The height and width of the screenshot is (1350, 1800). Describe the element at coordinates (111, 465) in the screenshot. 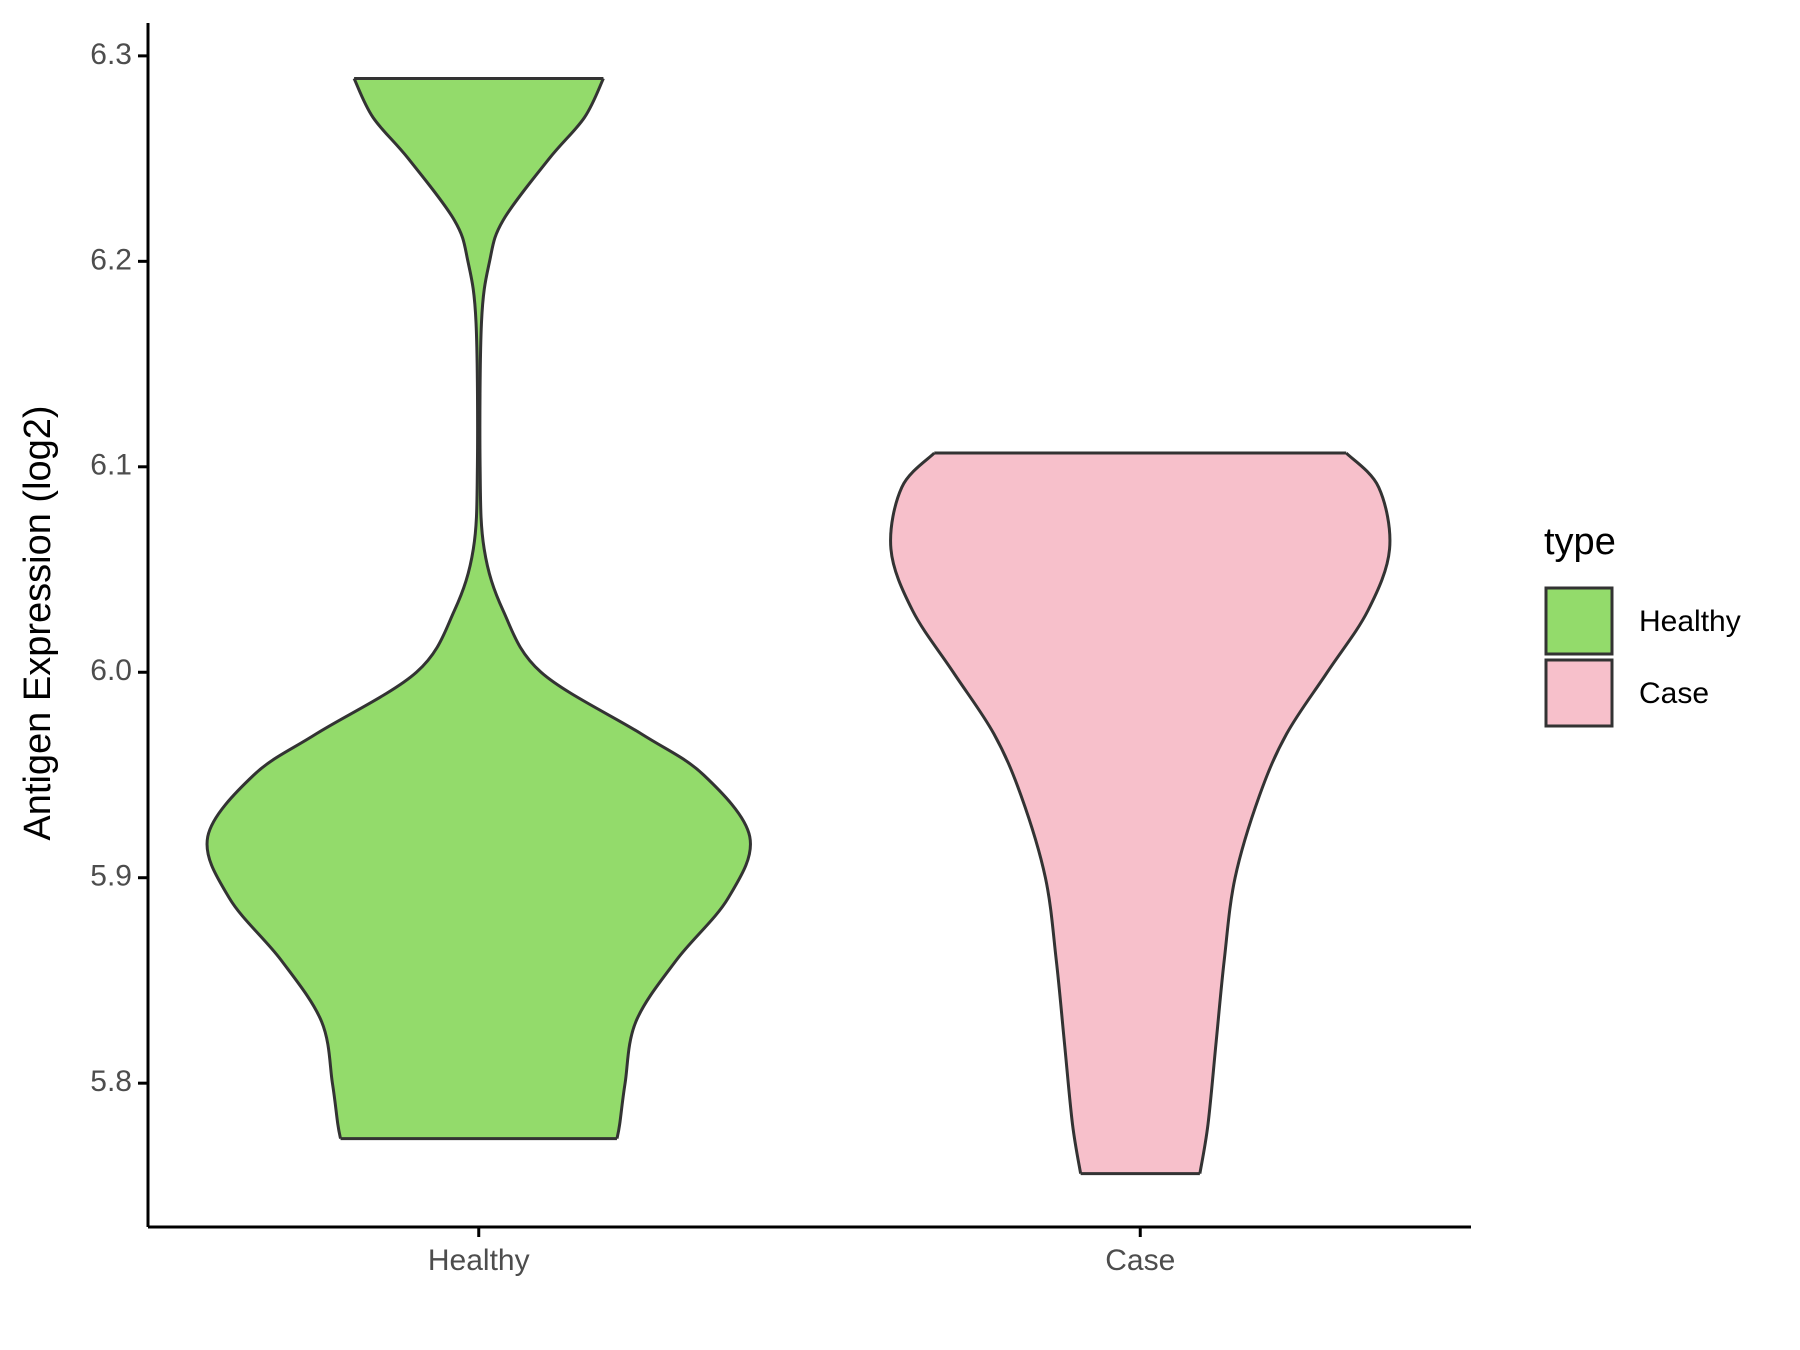

I see `y-tick-label: 6.1` at that location.